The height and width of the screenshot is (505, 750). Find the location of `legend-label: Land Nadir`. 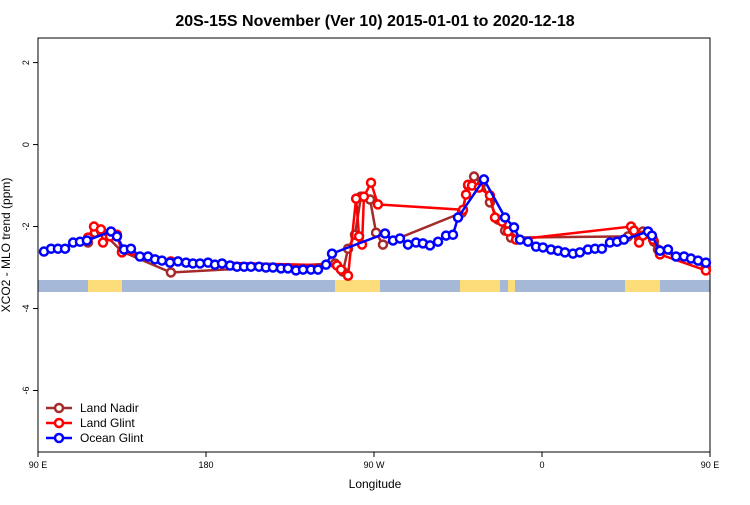

legend-label: Land Nadir is located at coordinates (109, 408).